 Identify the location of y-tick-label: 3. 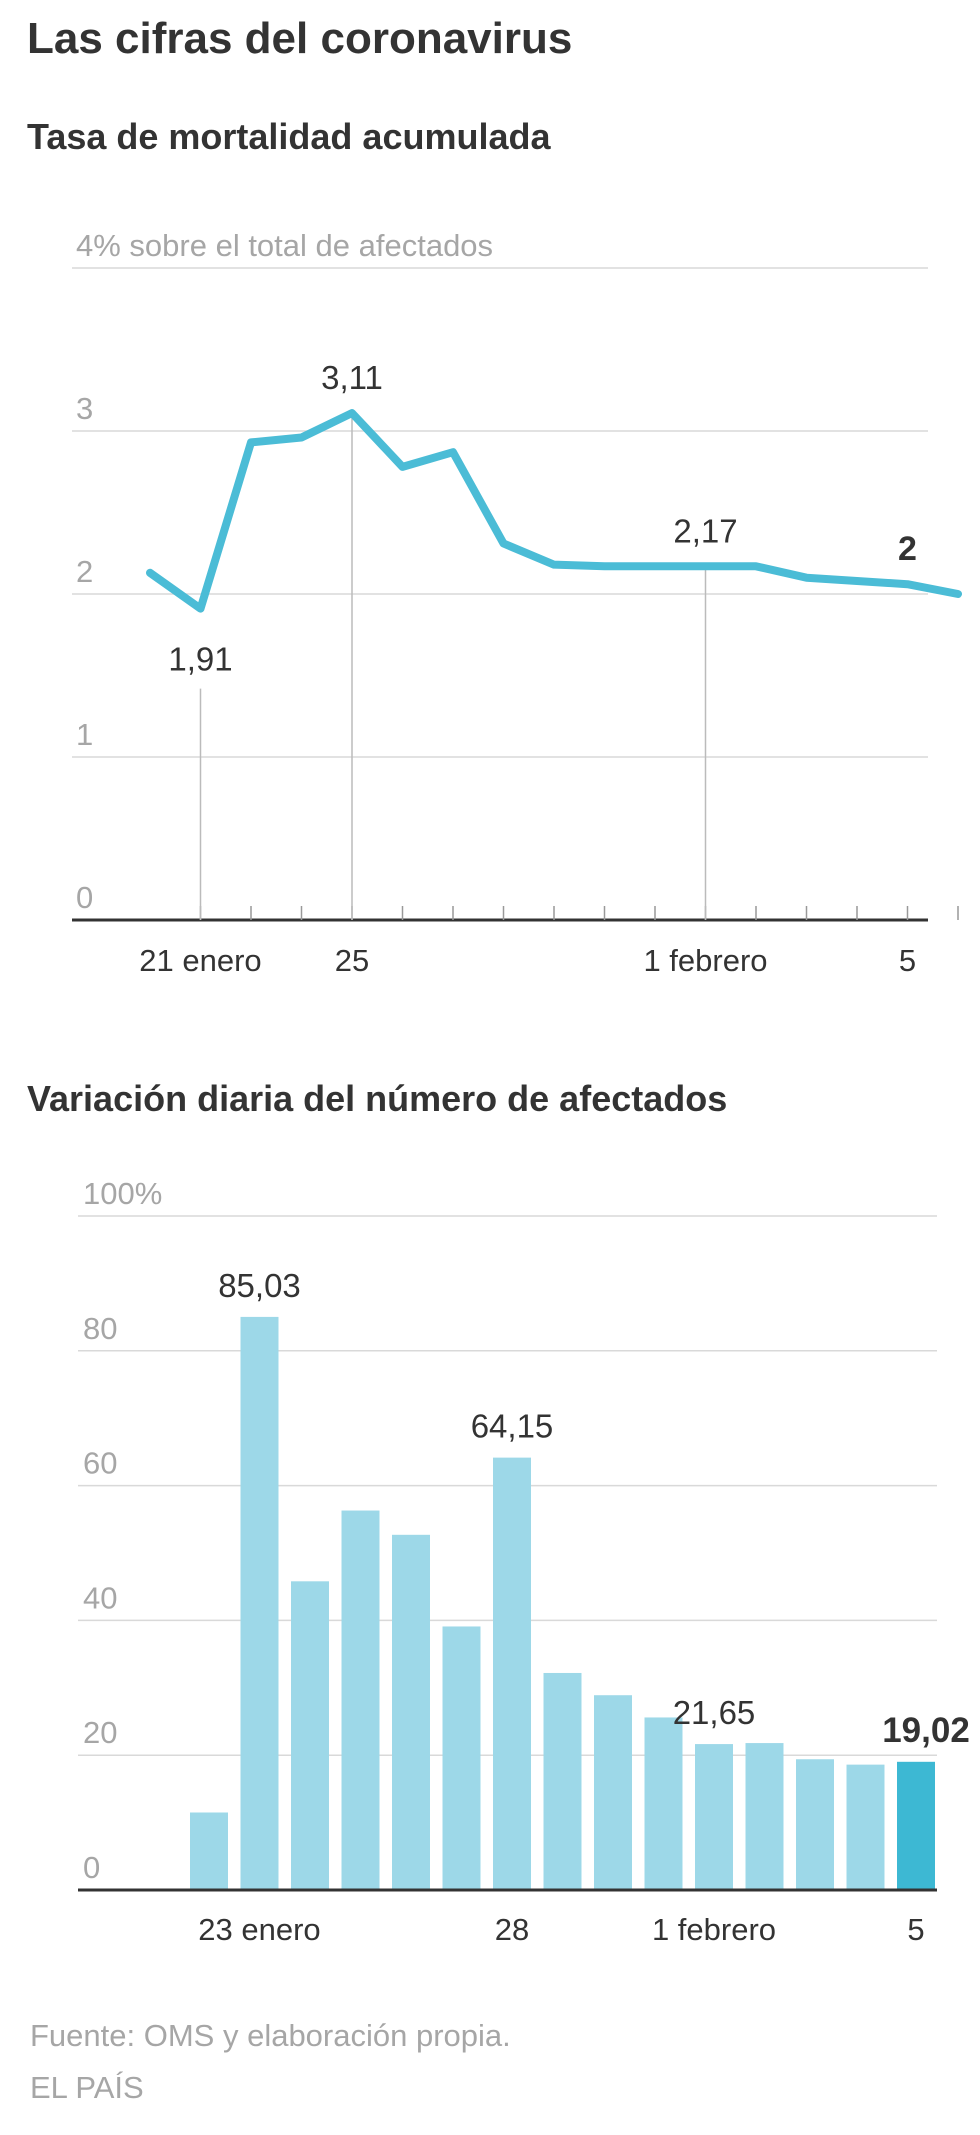
(84, 408).